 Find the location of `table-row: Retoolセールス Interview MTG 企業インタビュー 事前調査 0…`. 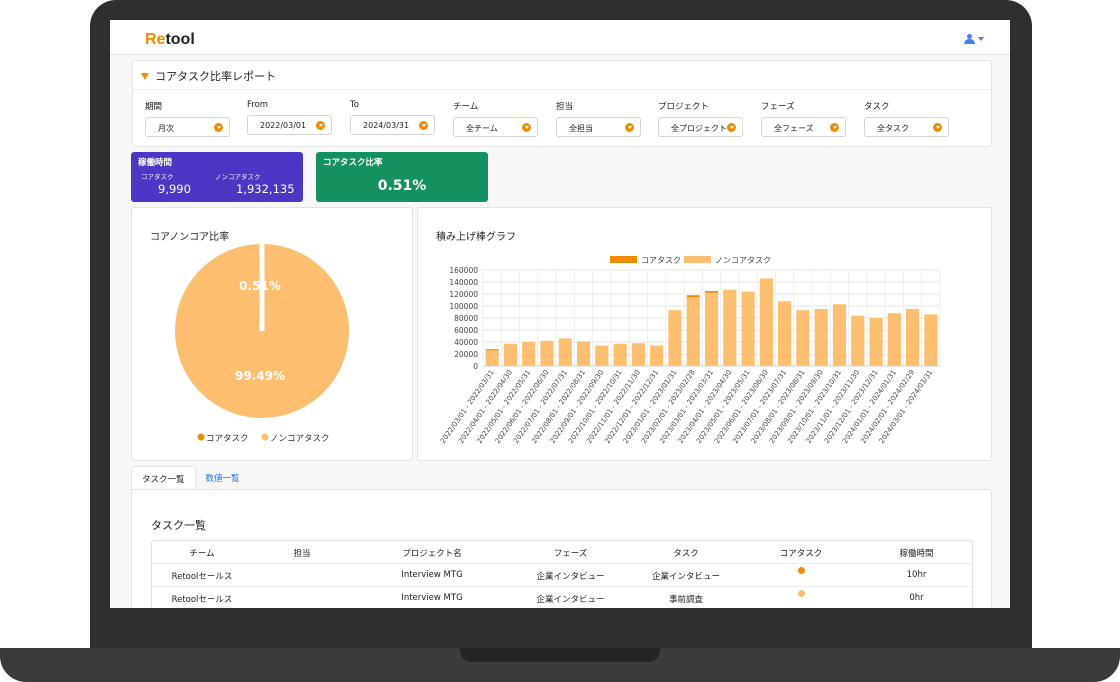

table-row: Retoolセールス Interview MTG 企業インタビュー 事前調査 0… is located at coordinates (562, 597).